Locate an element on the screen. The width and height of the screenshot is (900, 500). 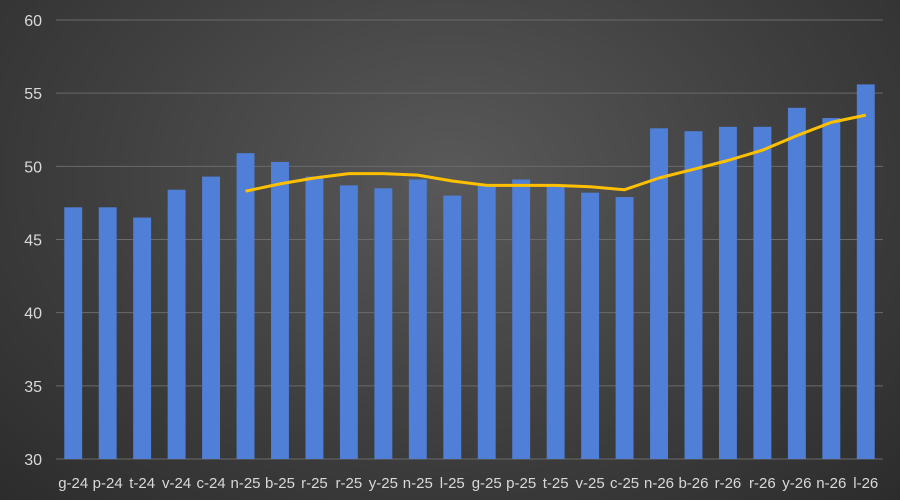
y-tick-label: 45 is located at coordinates (33, 241).